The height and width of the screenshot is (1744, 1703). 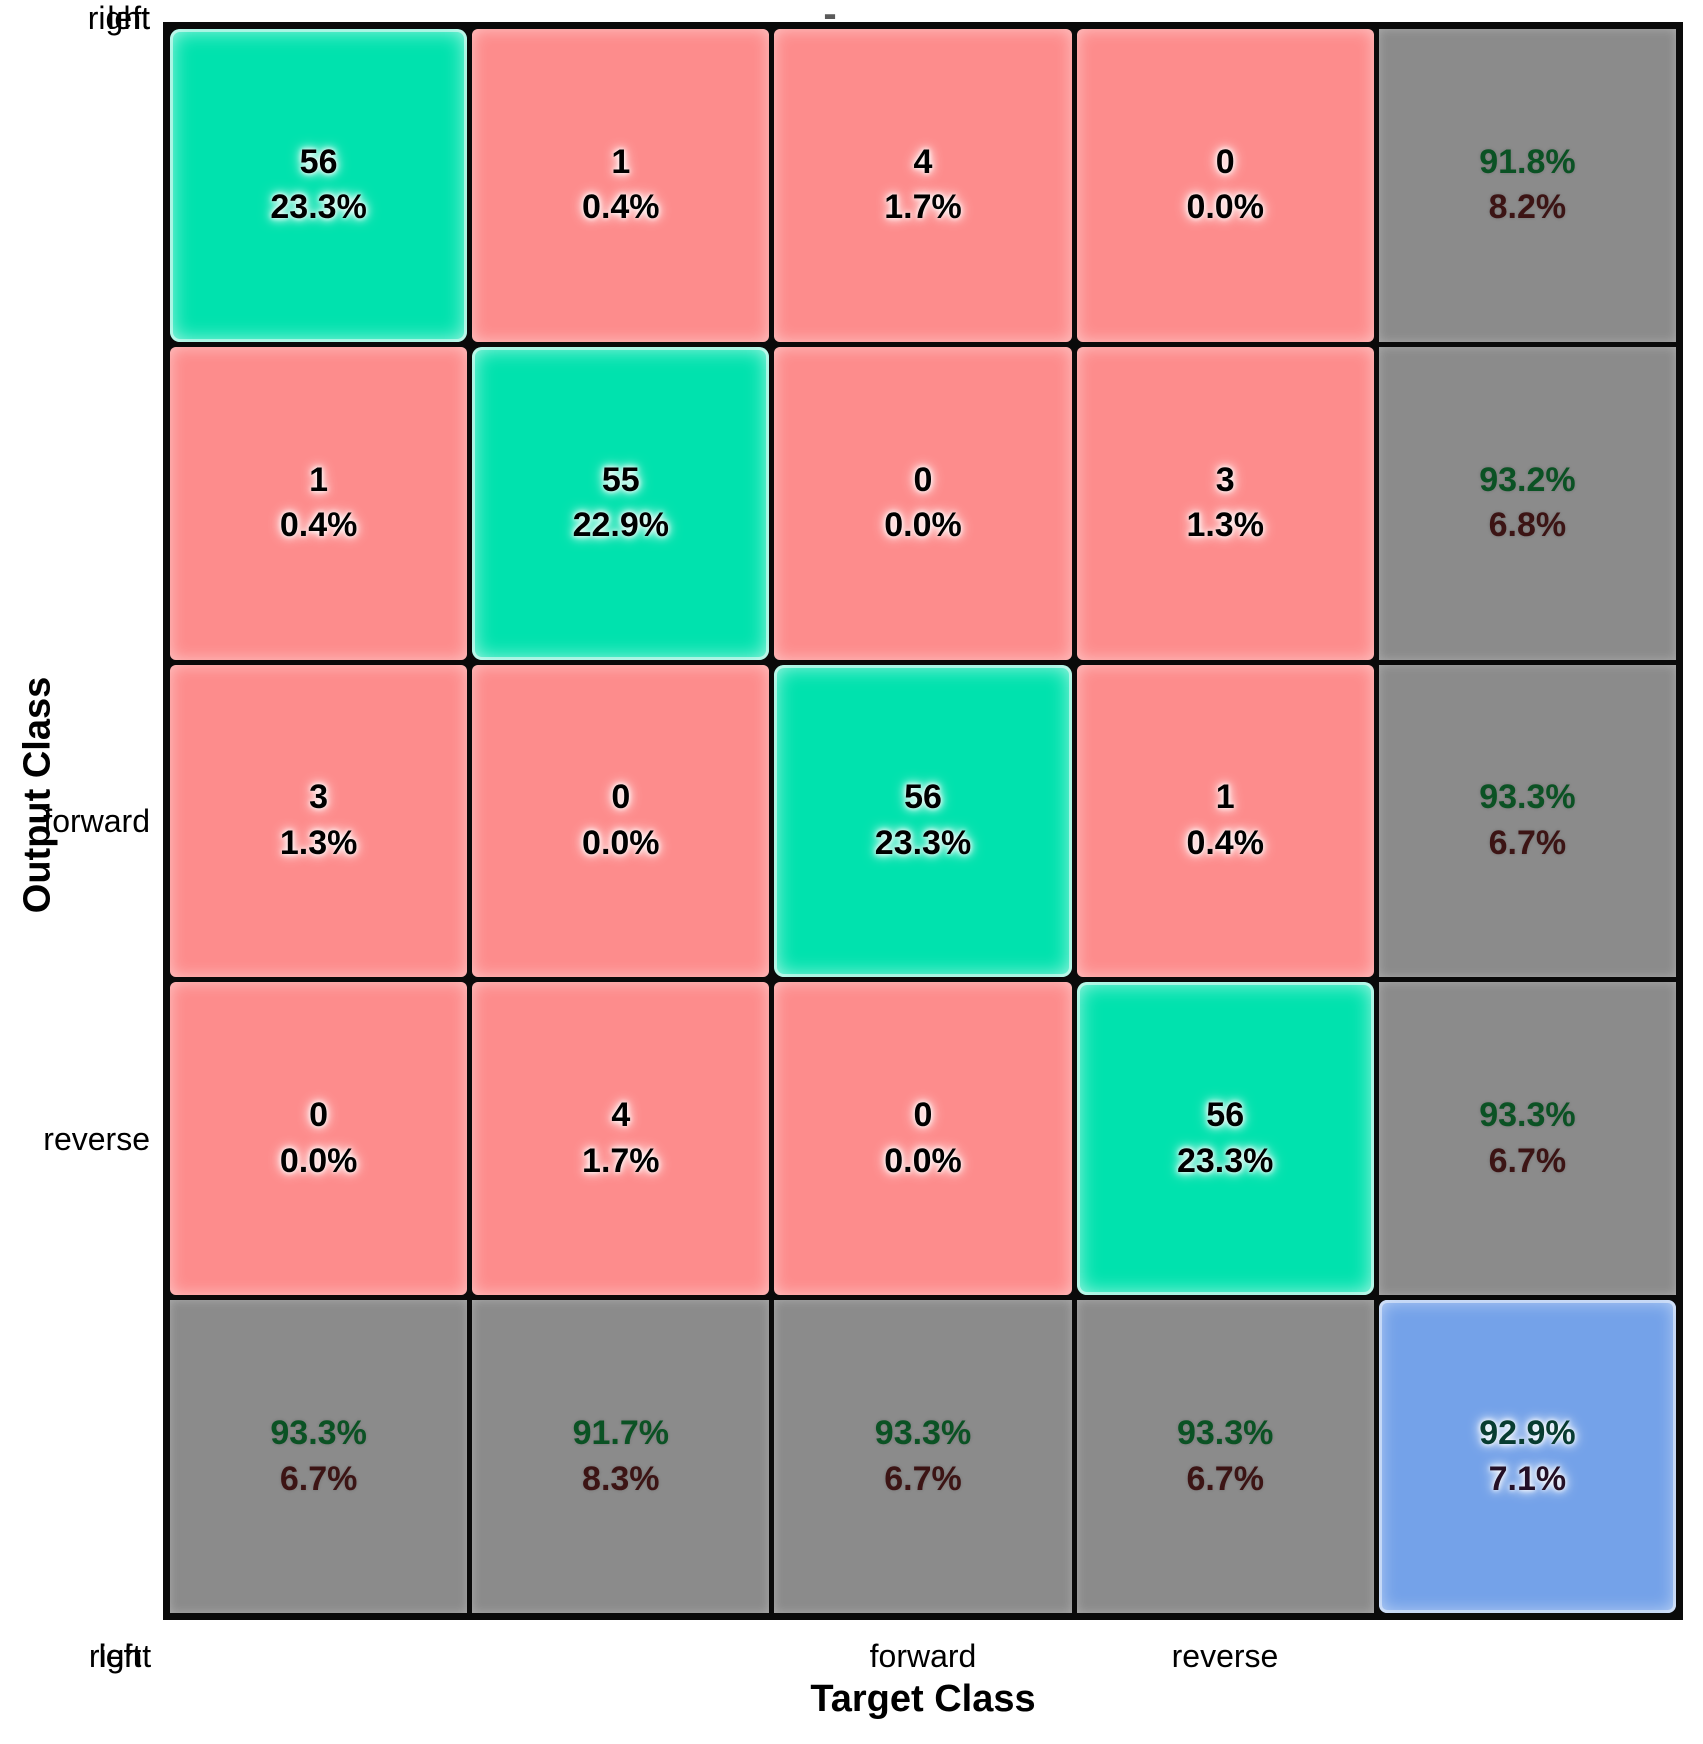 What do you see at coordinates (1225, 821) in the screenshot?
I see `matrix-cell-left-right: 1 0.4%` at bounding box center [1225, 821].